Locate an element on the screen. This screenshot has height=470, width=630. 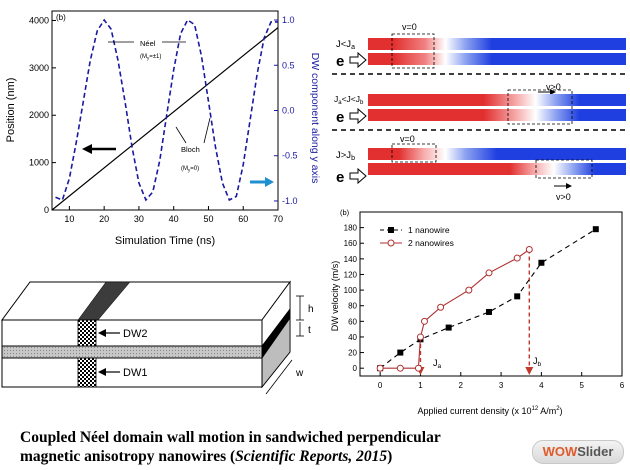
series-group is located at coordinates (487, 299).